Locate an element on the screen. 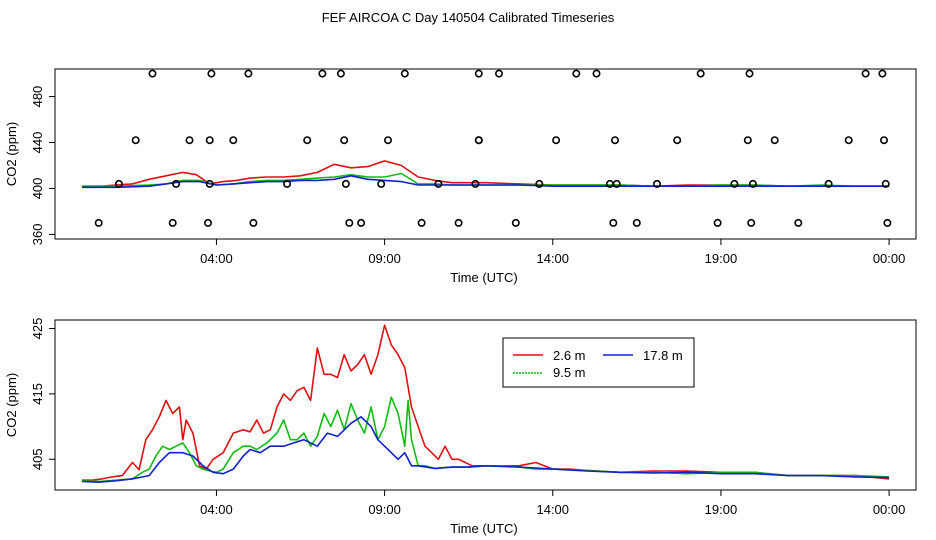 This screenshot has height=540, width=936. bottom-y-tick-label: 425 is located at coordinates (37, 329).